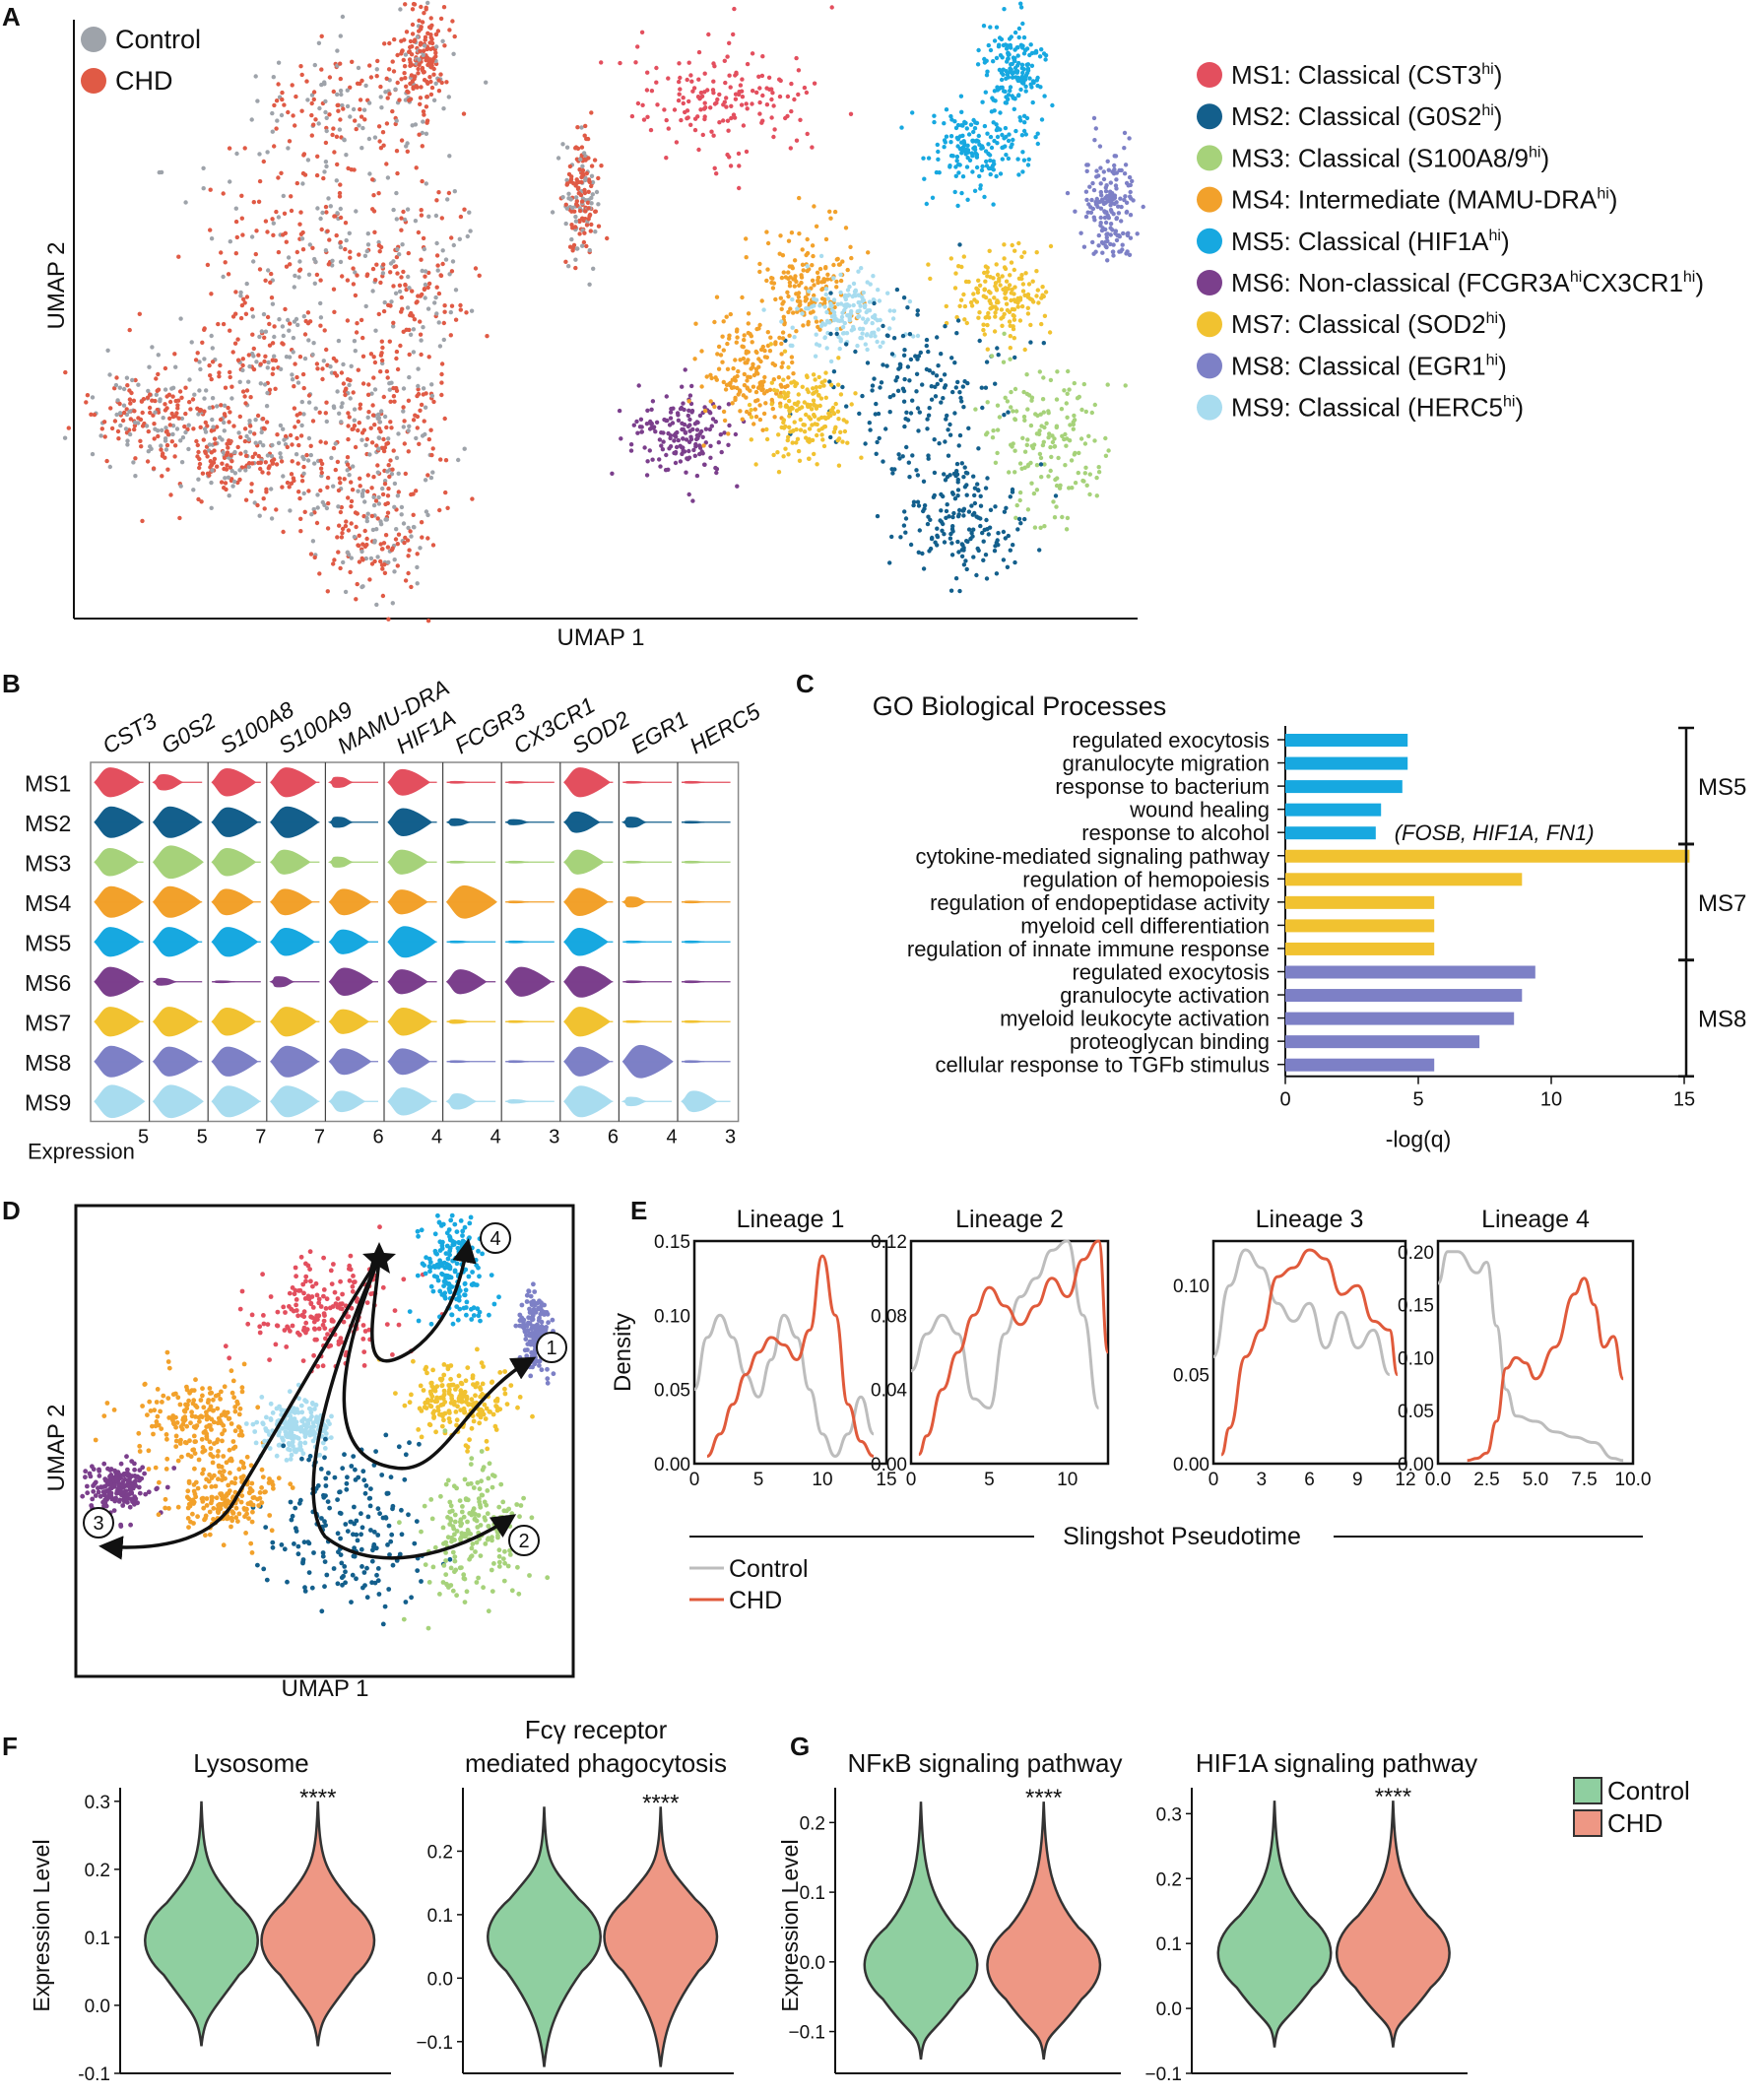 Image resolution: width=1764 pixels, height=2096 pixels. Describe the element at coordinates (203, 1137) in the screenshot. I see `gene-max-expression: 5` at that location.